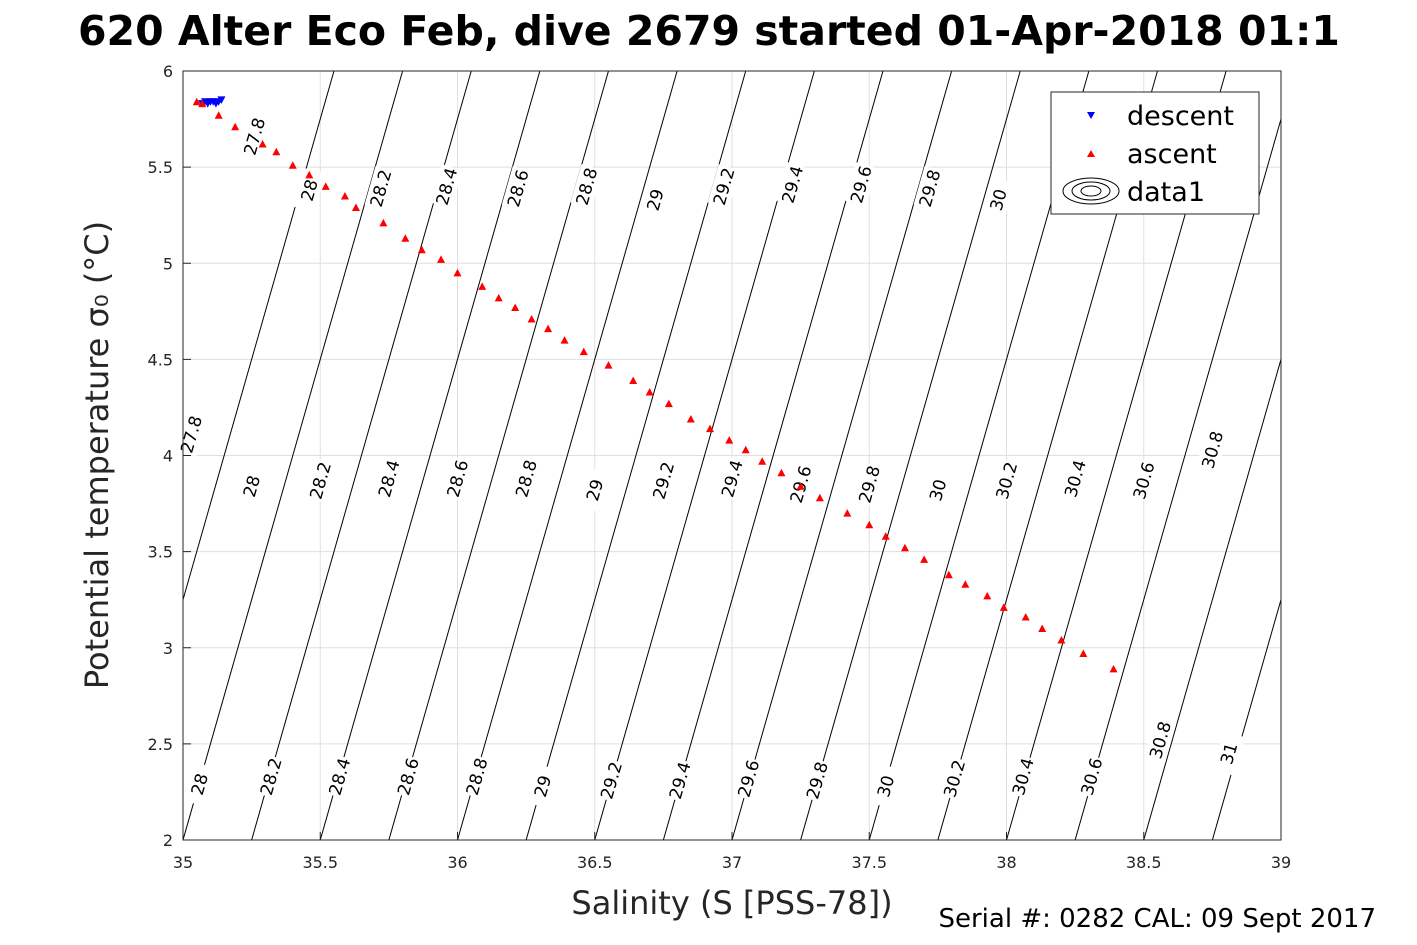 The width and height of the screenshot is (1417, 945). I want to click on y-axis-ticks: 2 2.5 3 3.5 4 4.5 5 5.5 6, so click(169, 456).